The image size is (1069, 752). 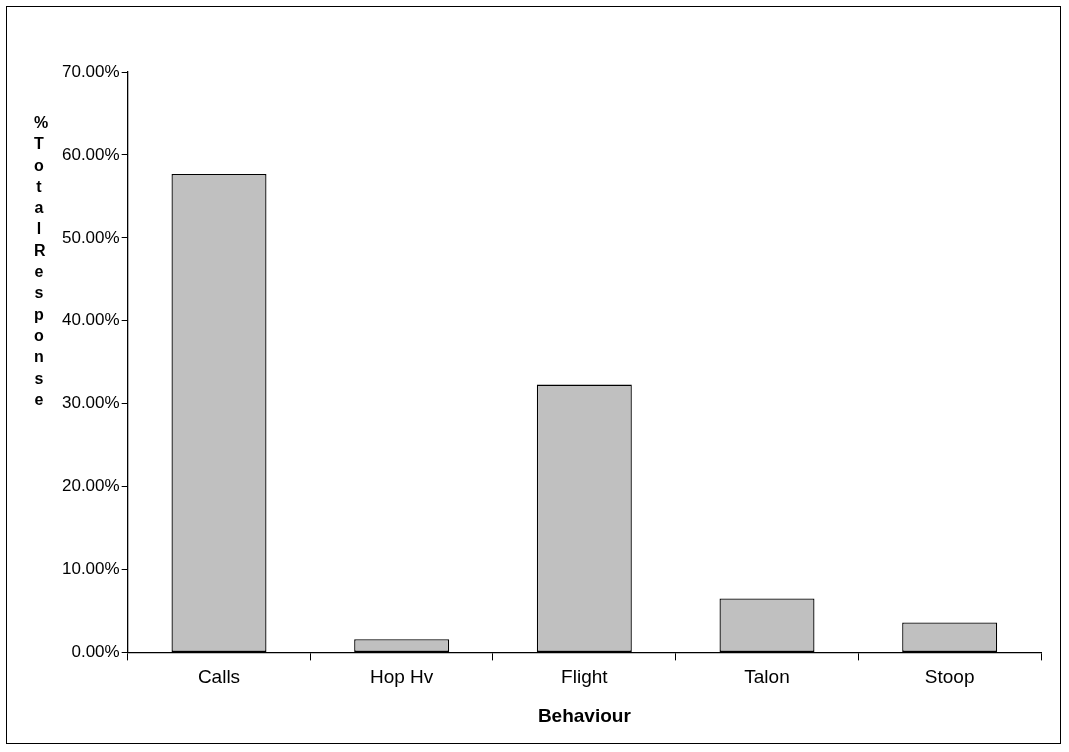 What do you see at coordinates (90, 320) in the screenshot?
I see `y-tick-label: 40.00%` at bounding box center [90, 320].